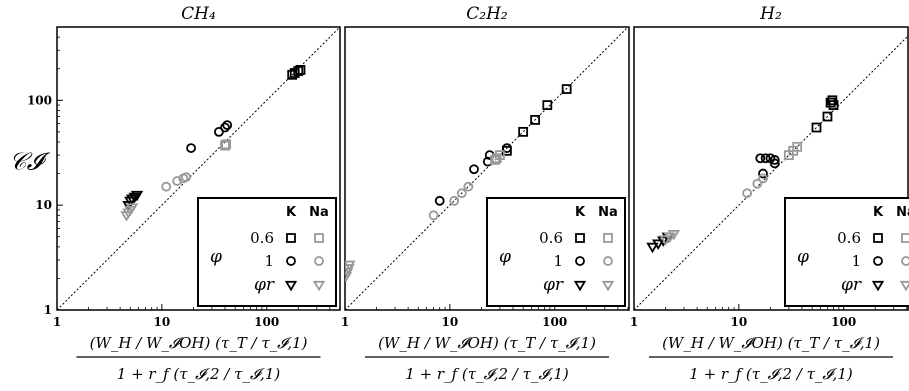 The height and width of the screenshot is (391, 909). What do you see at coordinates (29, 162) in the screenshot?
I see `y-axis-label: 𝒞𝓘` at bounding box center [29, 162].